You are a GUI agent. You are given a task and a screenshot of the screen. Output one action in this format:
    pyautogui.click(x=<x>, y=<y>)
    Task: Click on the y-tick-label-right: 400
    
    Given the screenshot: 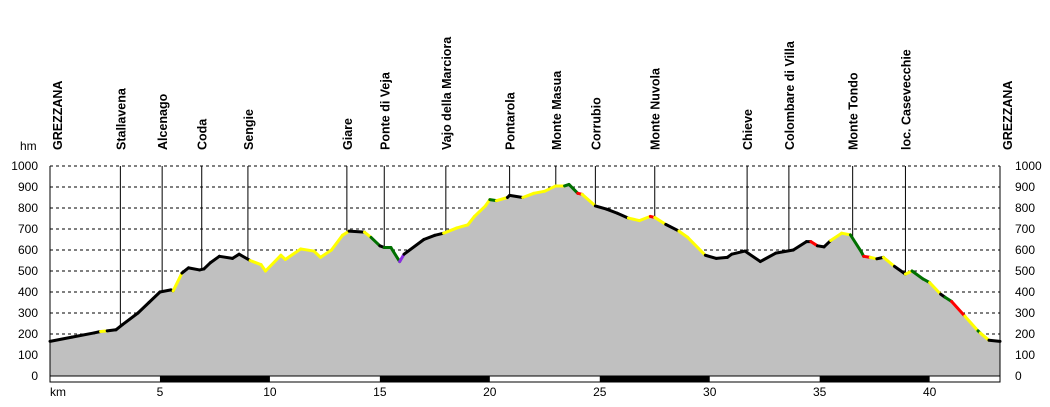 What is the action you would take?
    pyautogui.click(x=1025, y=292)
    